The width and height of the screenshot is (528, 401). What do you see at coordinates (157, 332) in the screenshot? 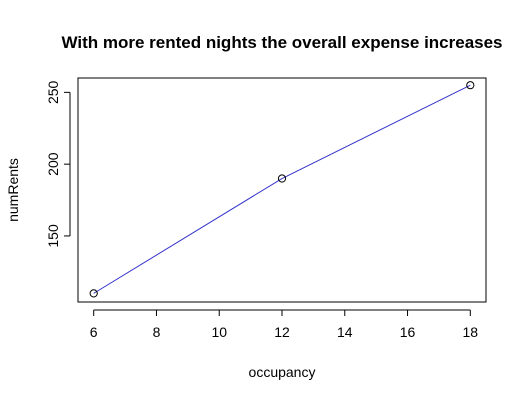
I see `x-tick-label: 8` at bounding box center [157, 332].